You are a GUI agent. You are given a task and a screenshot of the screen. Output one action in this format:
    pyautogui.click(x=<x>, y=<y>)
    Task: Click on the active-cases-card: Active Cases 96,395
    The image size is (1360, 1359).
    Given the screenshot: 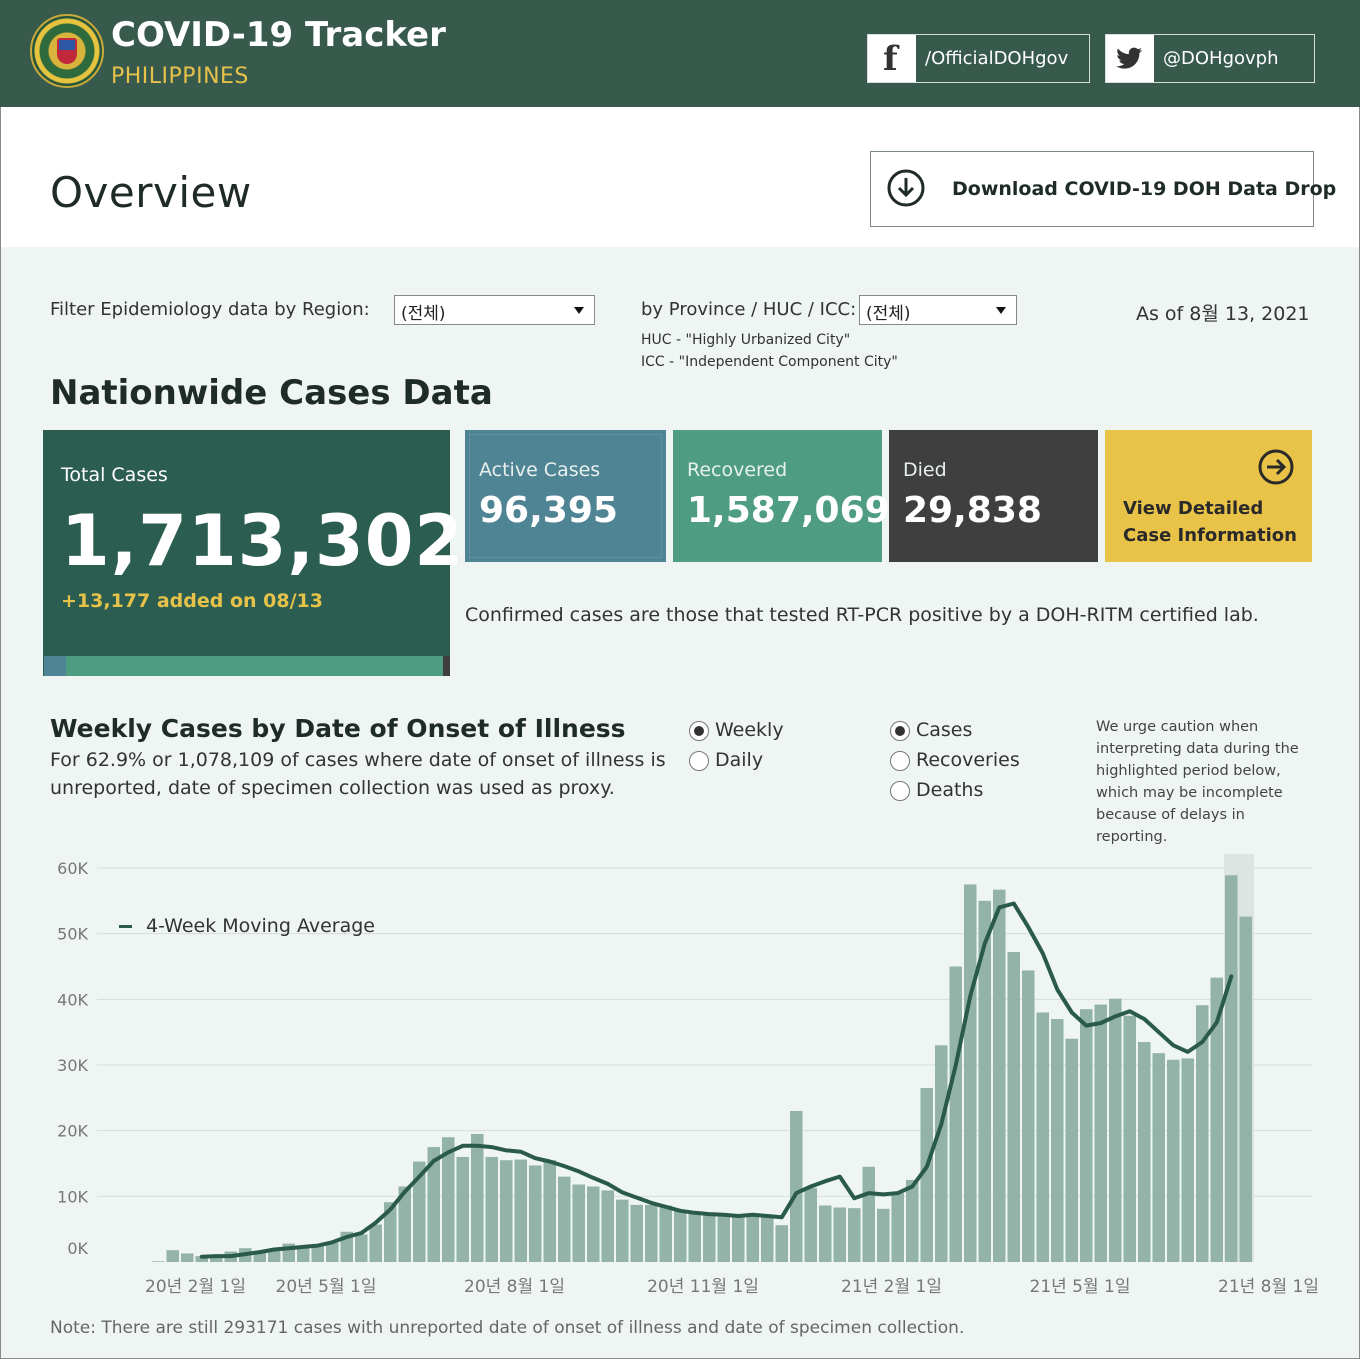 What is the action you would take?
    pyautogui.click(x=565, y=496)
    